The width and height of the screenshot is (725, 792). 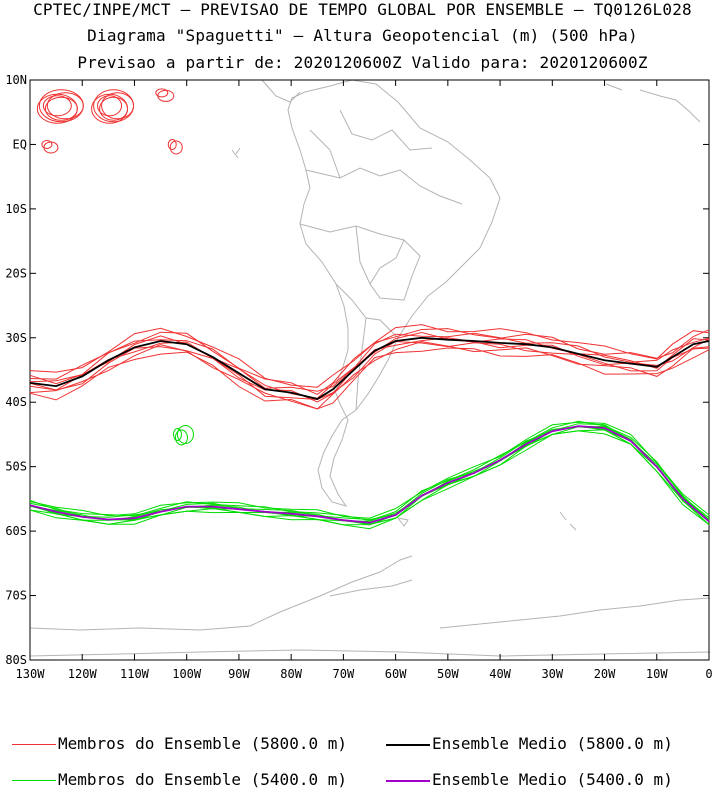 I want to click on y-tick-label: 30S, so click(x=16, y=338).